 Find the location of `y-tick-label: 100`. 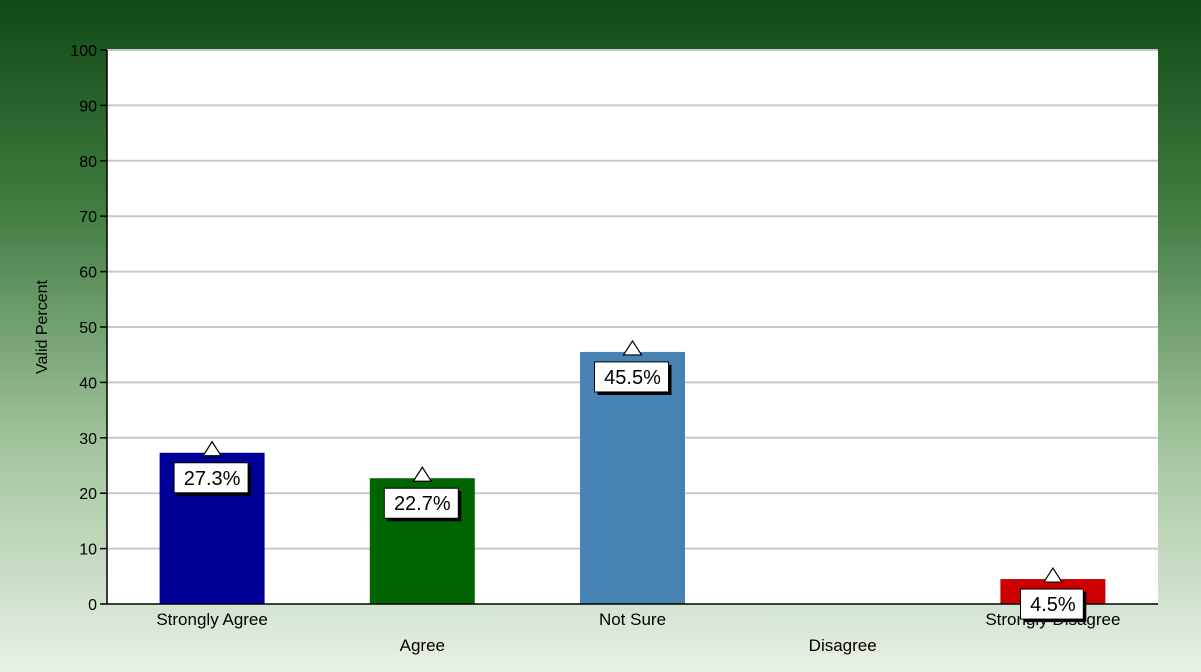

y-tick-label: 100 is located at coordinates (83, 51).